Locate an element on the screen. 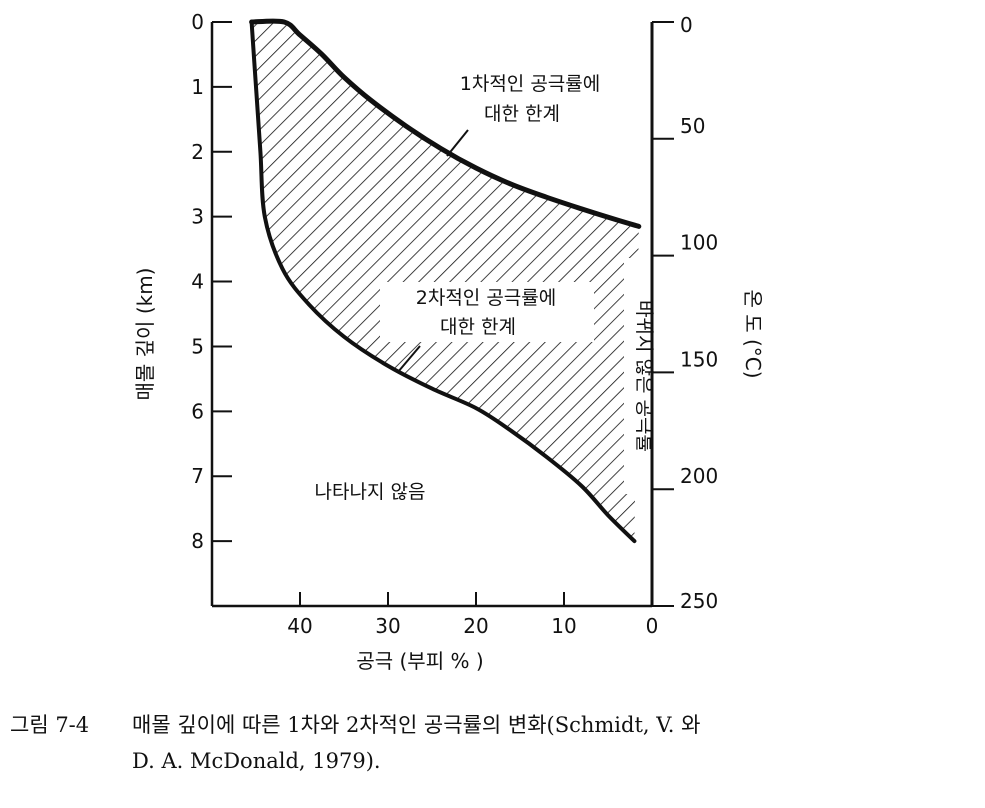 This screenshot has width=985, height=808. secondary-limit-label-line1: 2차적인 공극률에 is located at coordinates (486, 298).